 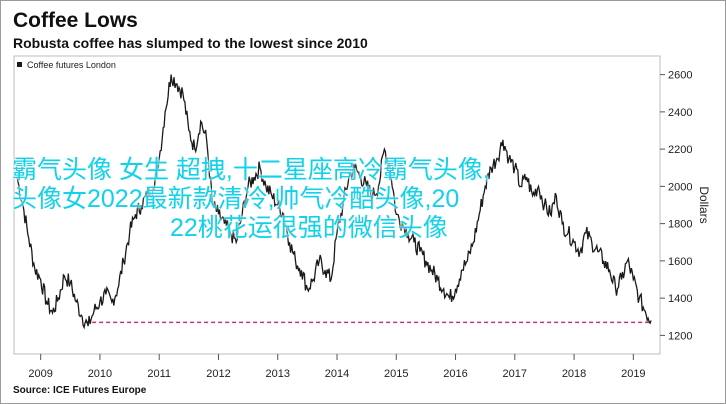 I want to click on overlay-line-2: 头像女2022最新款清冷,帅气冷酷头像,20, so click(x=236, y=199).